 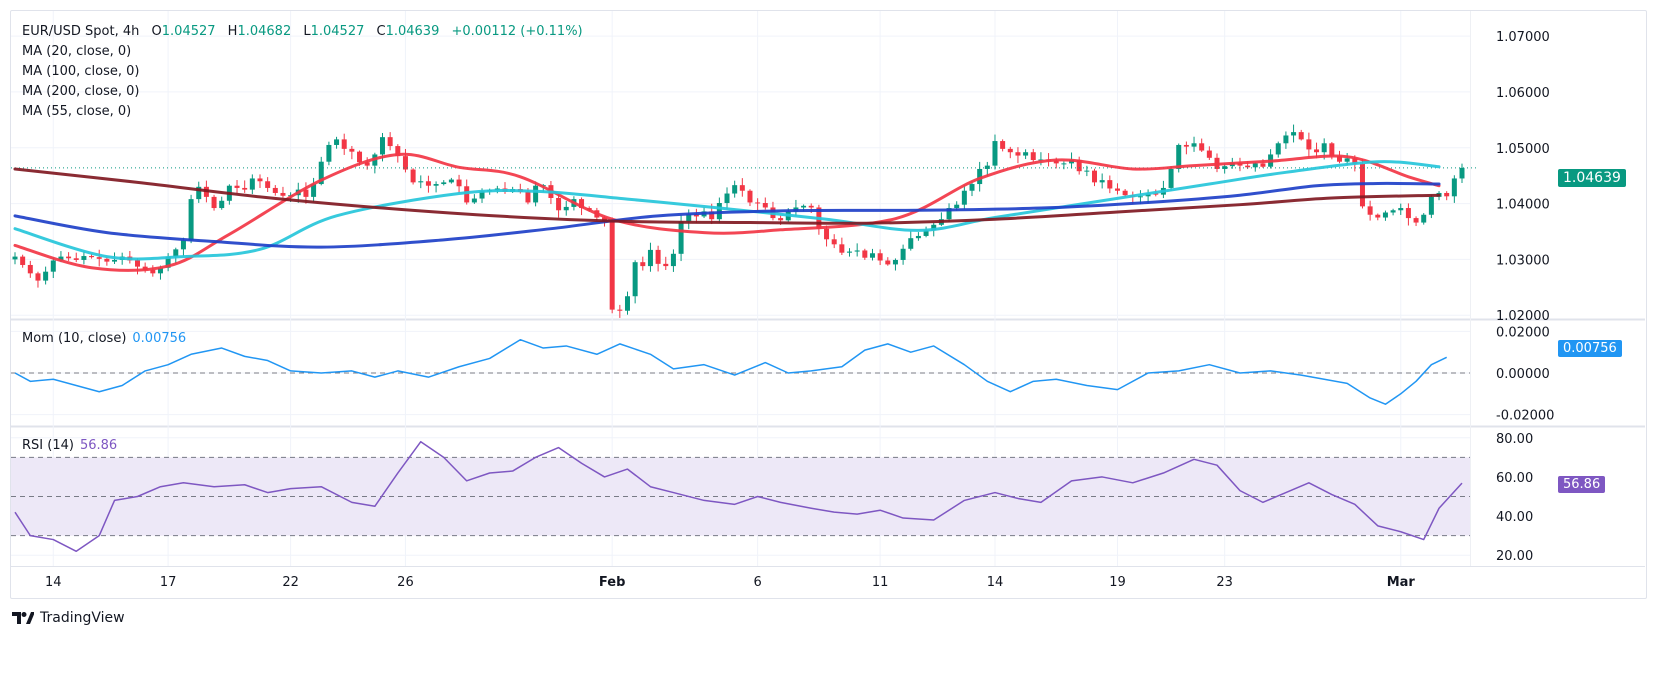 What do you see at coordinates (53, 582) in the screenshot?
I see `time-axis-label: 14` at bounding box center [53, 582].